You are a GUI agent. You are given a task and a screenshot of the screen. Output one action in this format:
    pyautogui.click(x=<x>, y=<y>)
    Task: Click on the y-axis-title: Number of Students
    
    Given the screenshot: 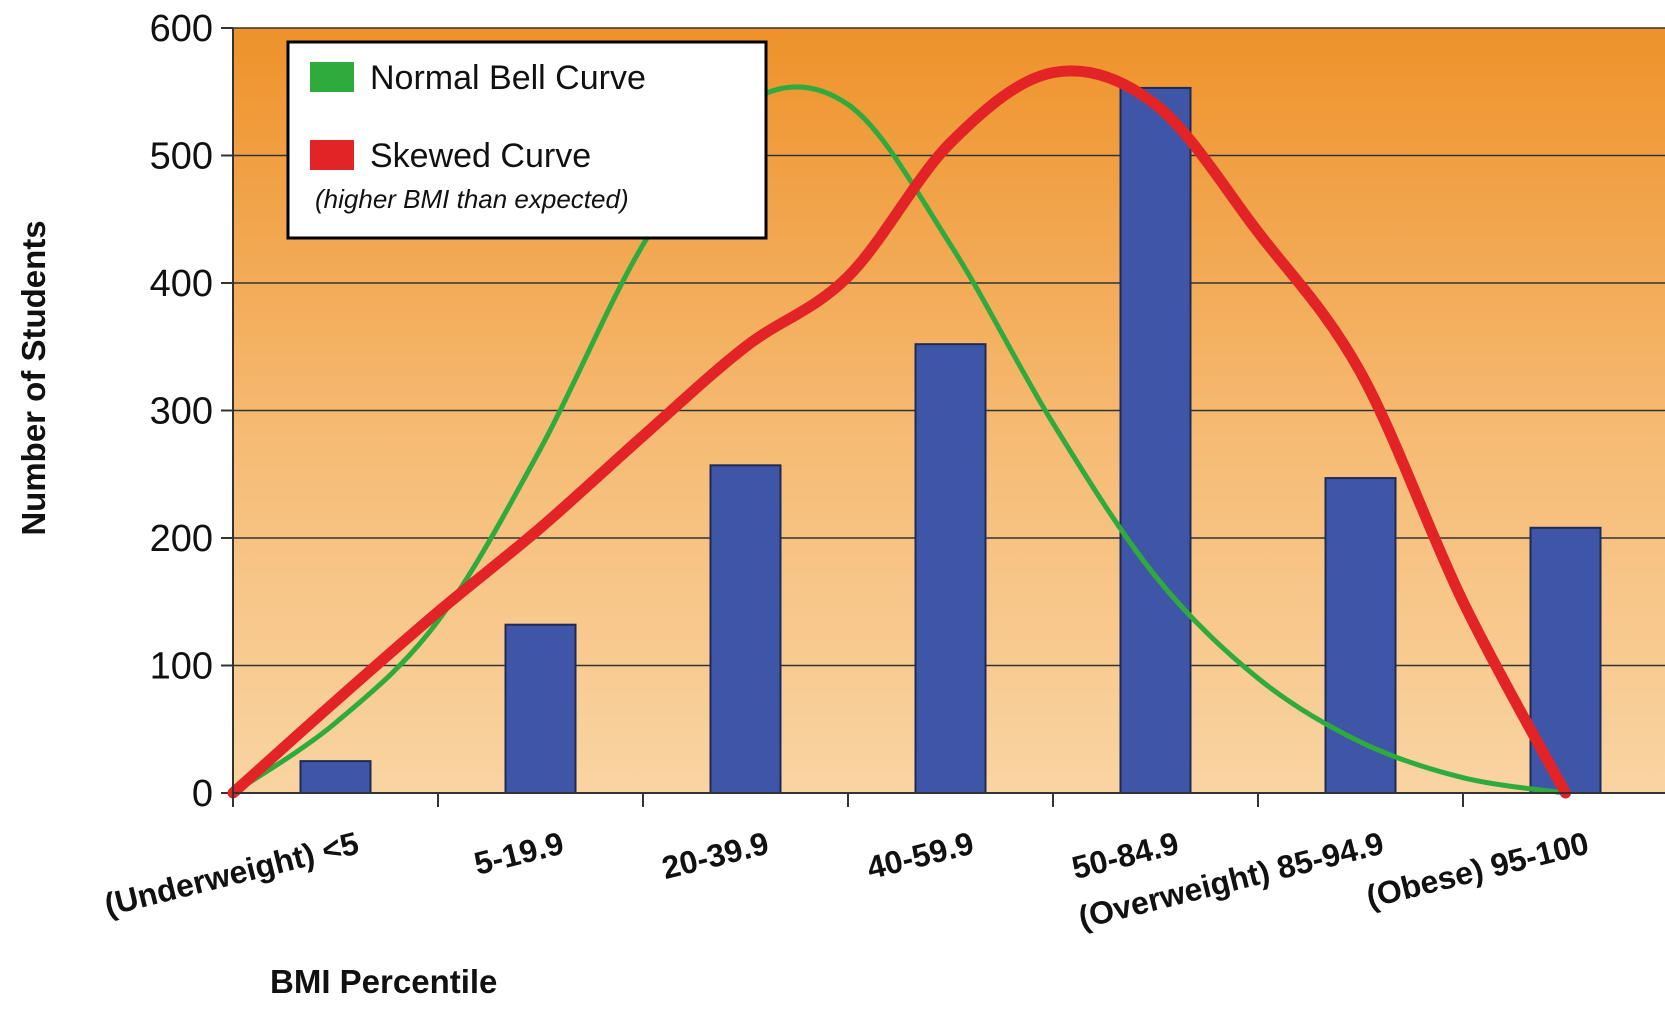 What is the action you would take?
    pyautogui.click(x=33, y=377)
    